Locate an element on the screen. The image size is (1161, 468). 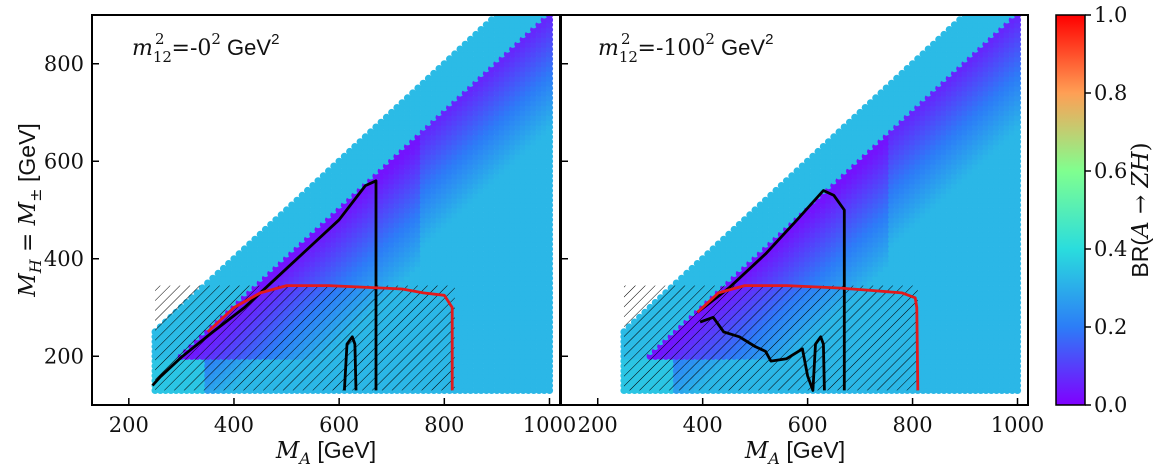
x-tick-label: 200 is located at coordinates (129, 425).